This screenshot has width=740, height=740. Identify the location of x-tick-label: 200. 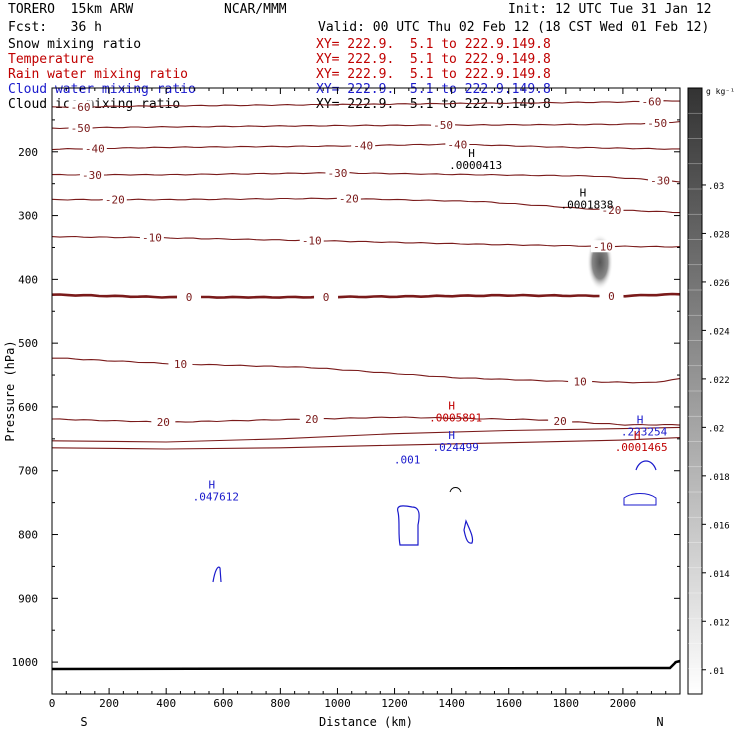
(109, 703).